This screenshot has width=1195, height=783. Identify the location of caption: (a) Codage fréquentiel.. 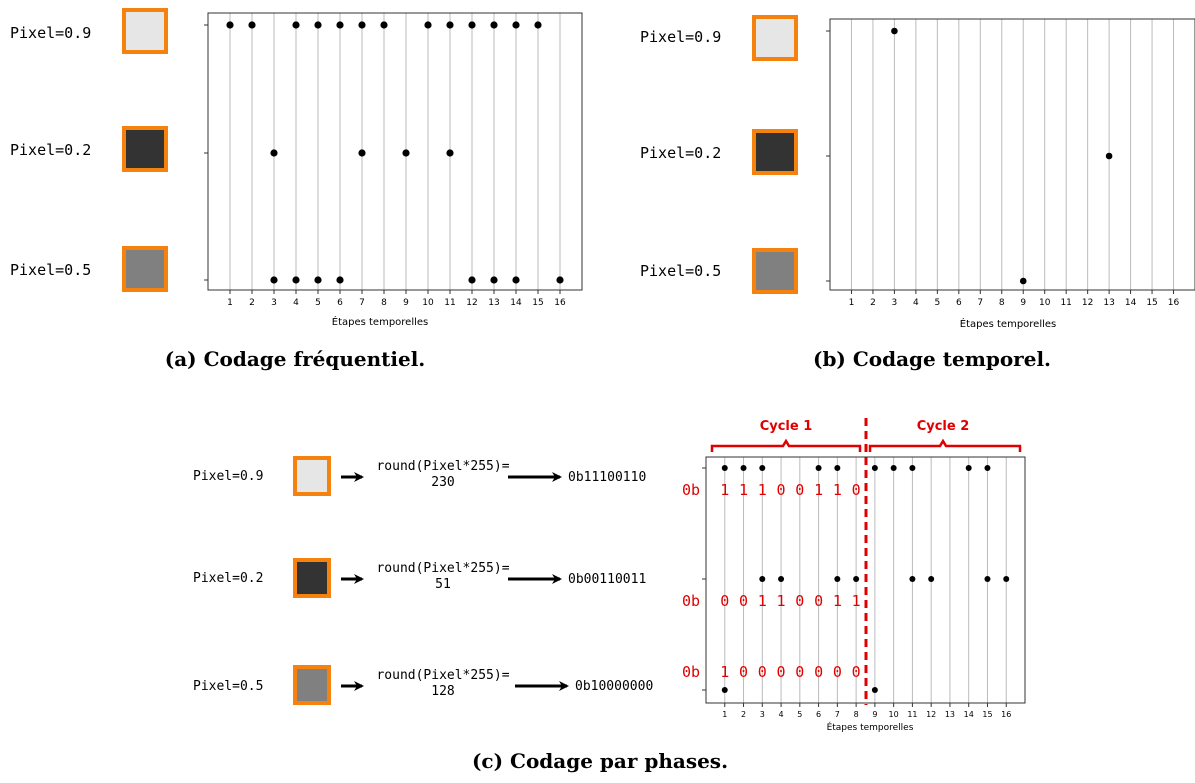
(295, 359).